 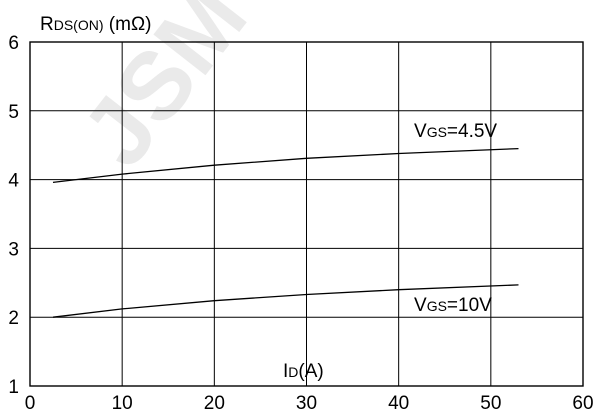 I want to click on x-tick-label: 50, so click(x=490, y=402).